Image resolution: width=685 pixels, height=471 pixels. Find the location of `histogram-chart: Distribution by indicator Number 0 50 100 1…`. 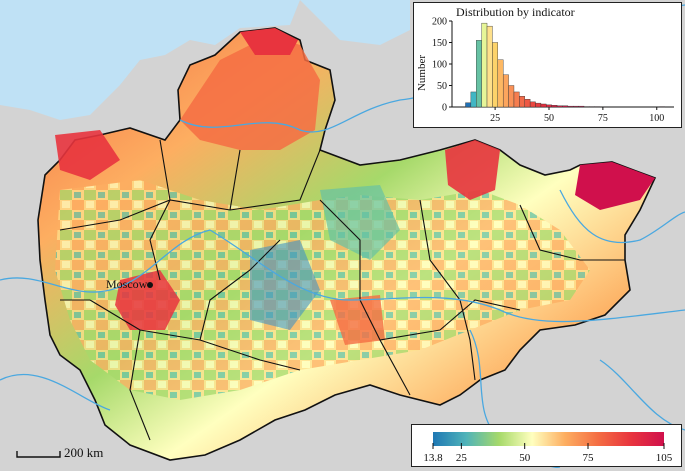

histogram-chart: Distribution by indicator Number 0 50 100 1… is located at coordinates (547, 65).